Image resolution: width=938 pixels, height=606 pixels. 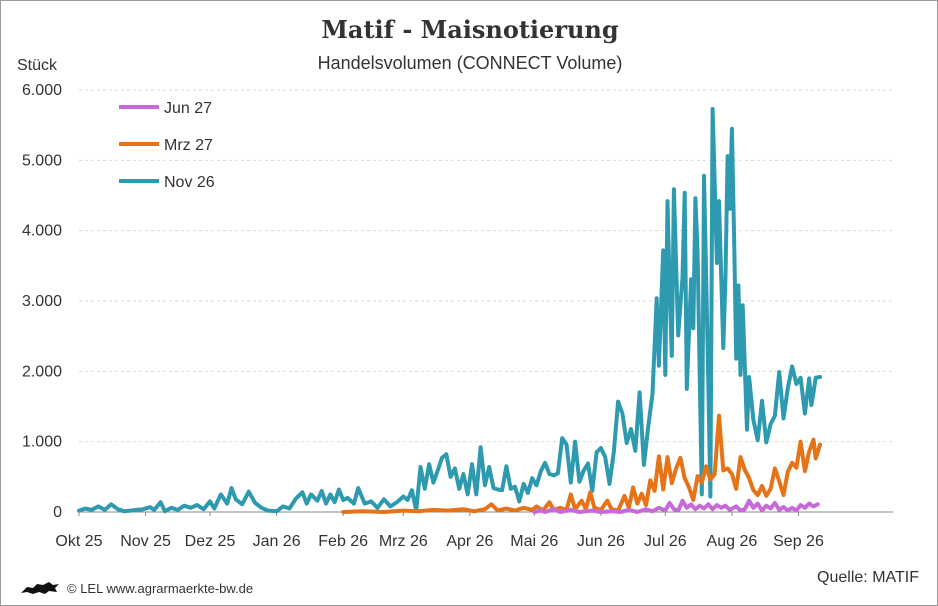 I want to click on legend-label: Jun 27, so click(x=188, y=108).